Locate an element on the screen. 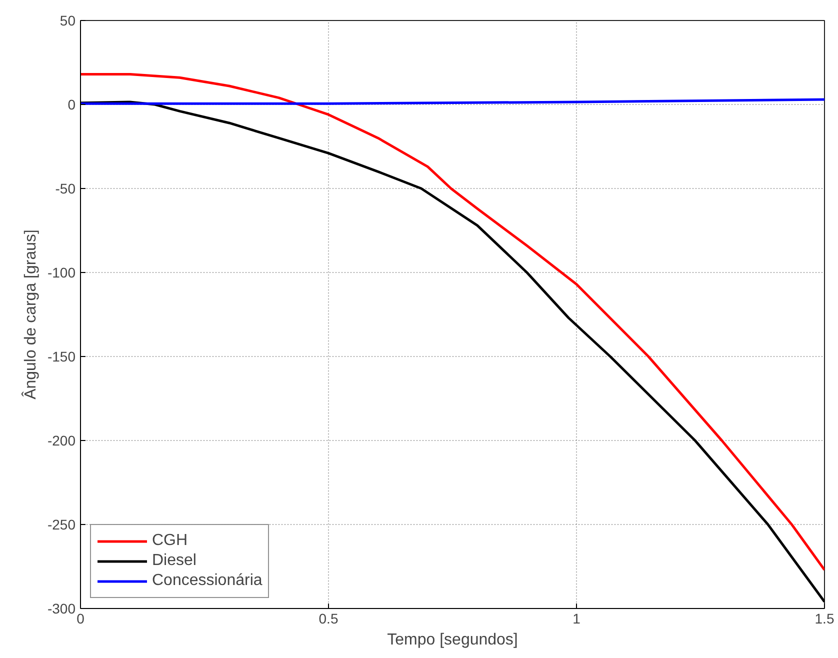  y-tick-label: -200 is located at coordinates (61, 440).